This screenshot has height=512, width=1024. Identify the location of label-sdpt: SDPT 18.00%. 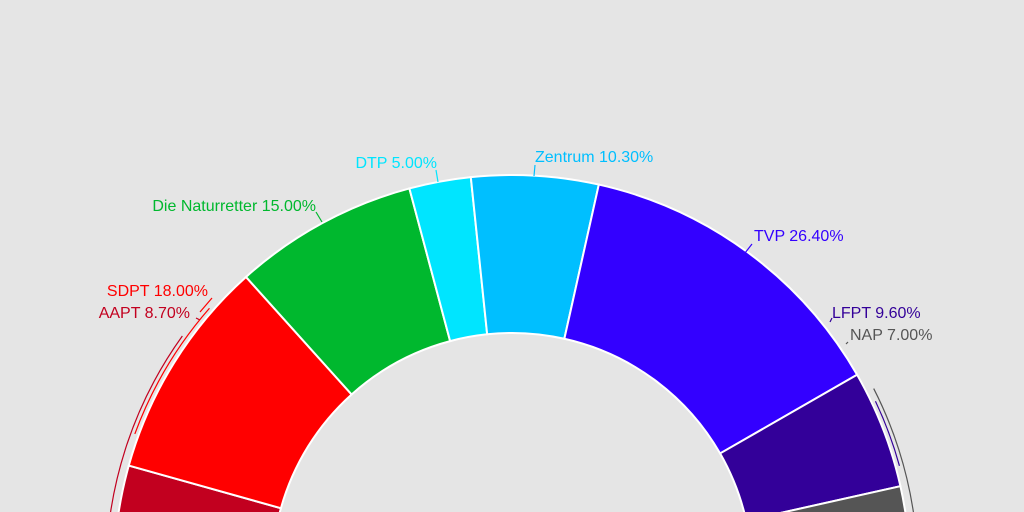
(157, 291).